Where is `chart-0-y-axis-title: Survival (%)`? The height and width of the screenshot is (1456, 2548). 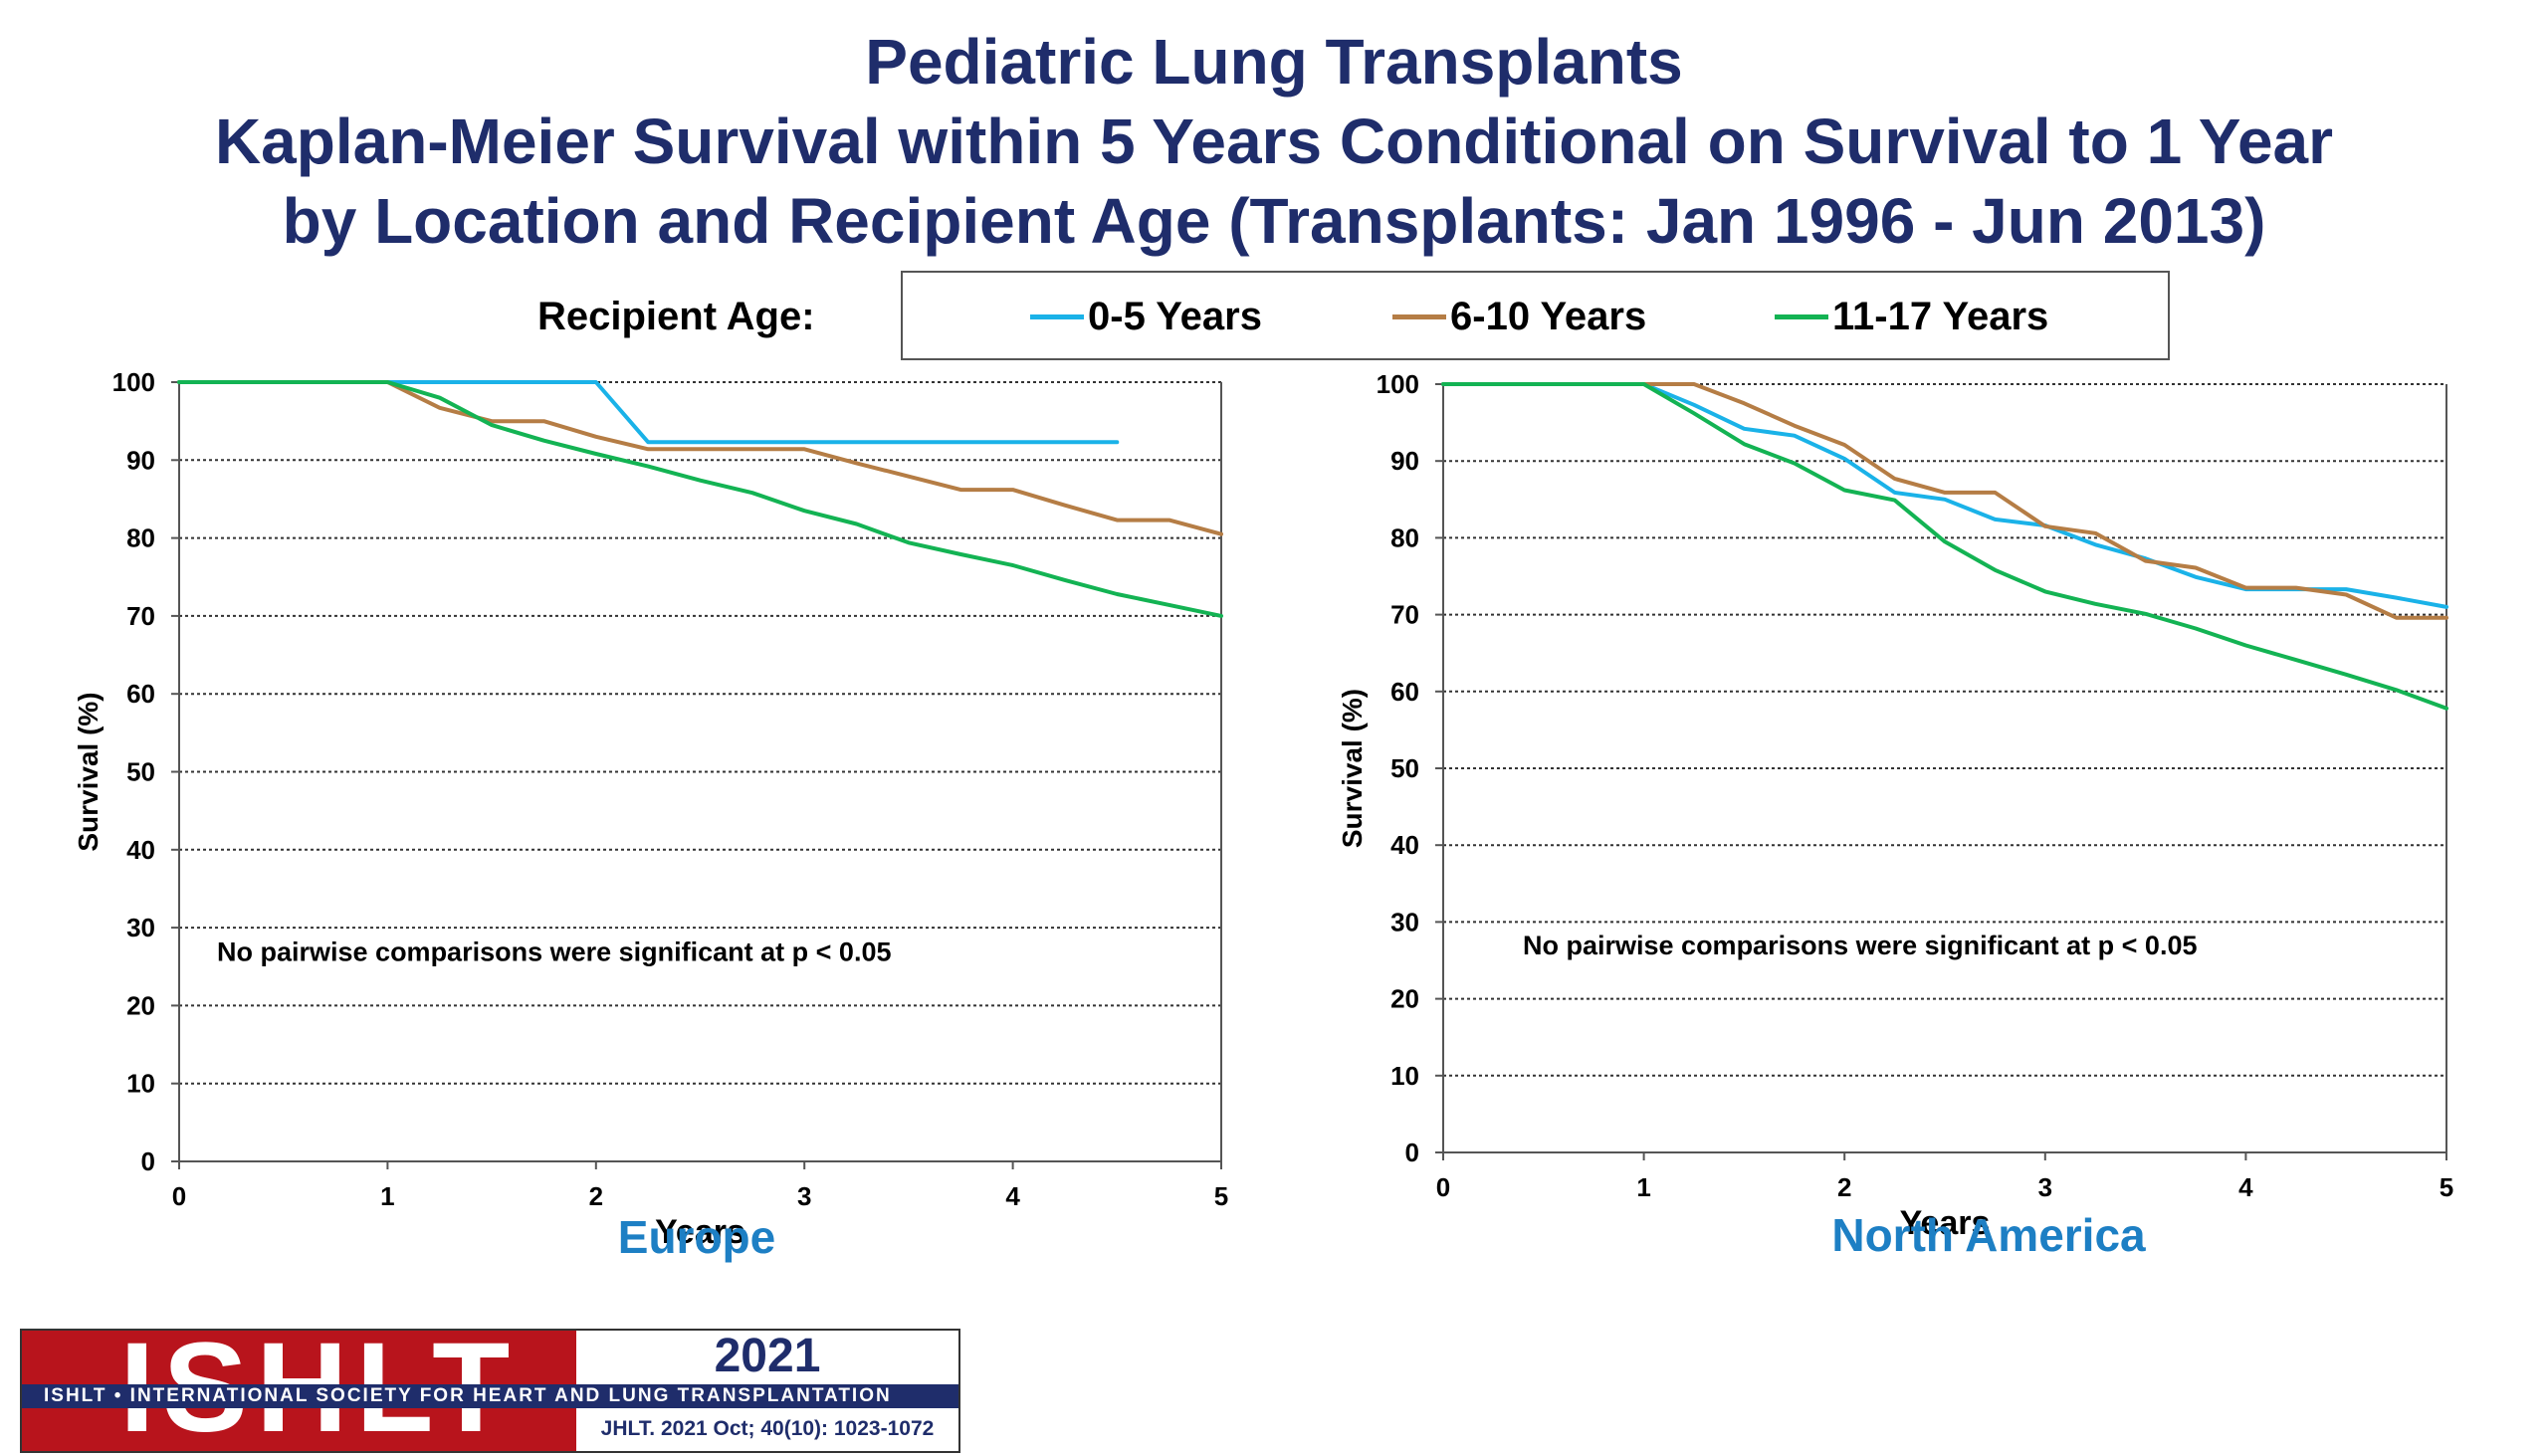 chart-0-y-axis-title: Survival (%) is located at coordinates (88, 771).